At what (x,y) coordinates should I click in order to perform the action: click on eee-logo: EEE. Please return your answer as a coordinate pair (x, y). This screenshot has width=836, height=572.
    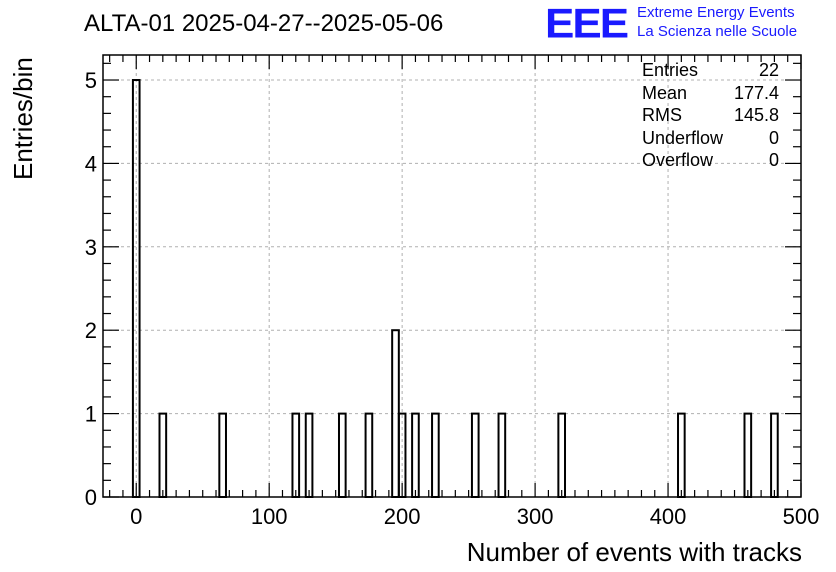
    Looking at the image, I should click on (587, 23).